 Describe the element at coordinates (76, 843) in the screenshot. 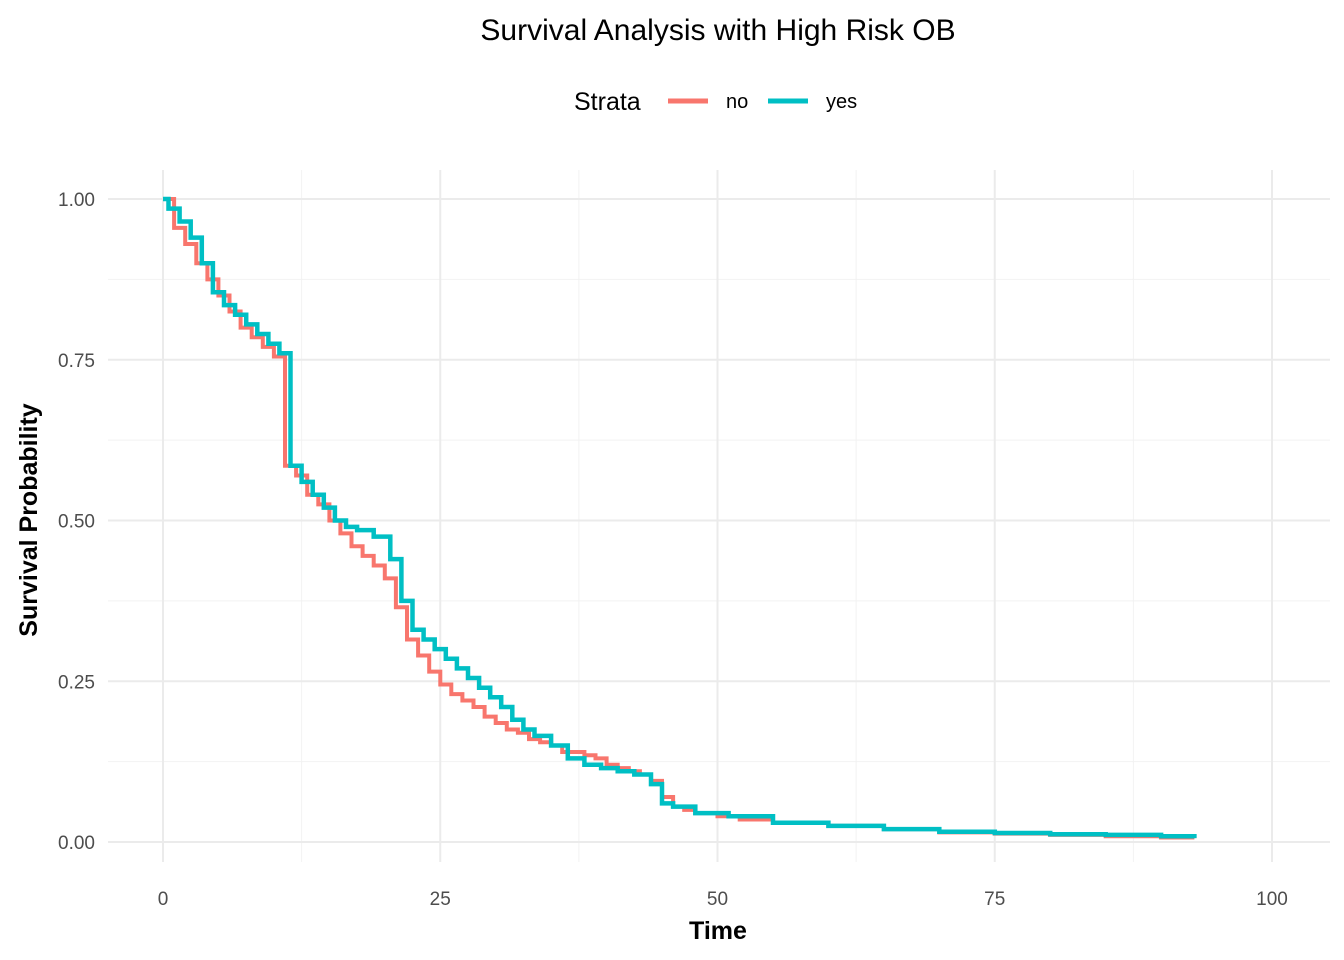

I see `y-tick-label: 0.00` at that location.